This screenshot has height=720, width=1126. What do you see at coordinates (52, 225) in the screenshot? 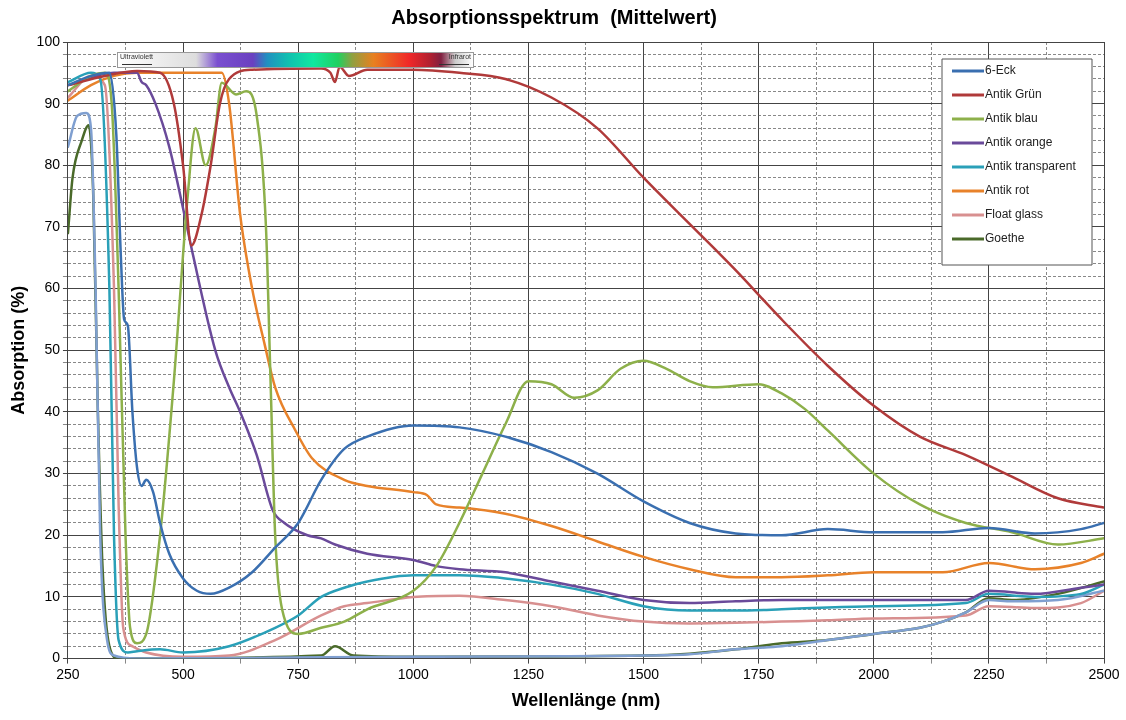
I see `y-tick-label: 70` at bounding box center [52, 225].